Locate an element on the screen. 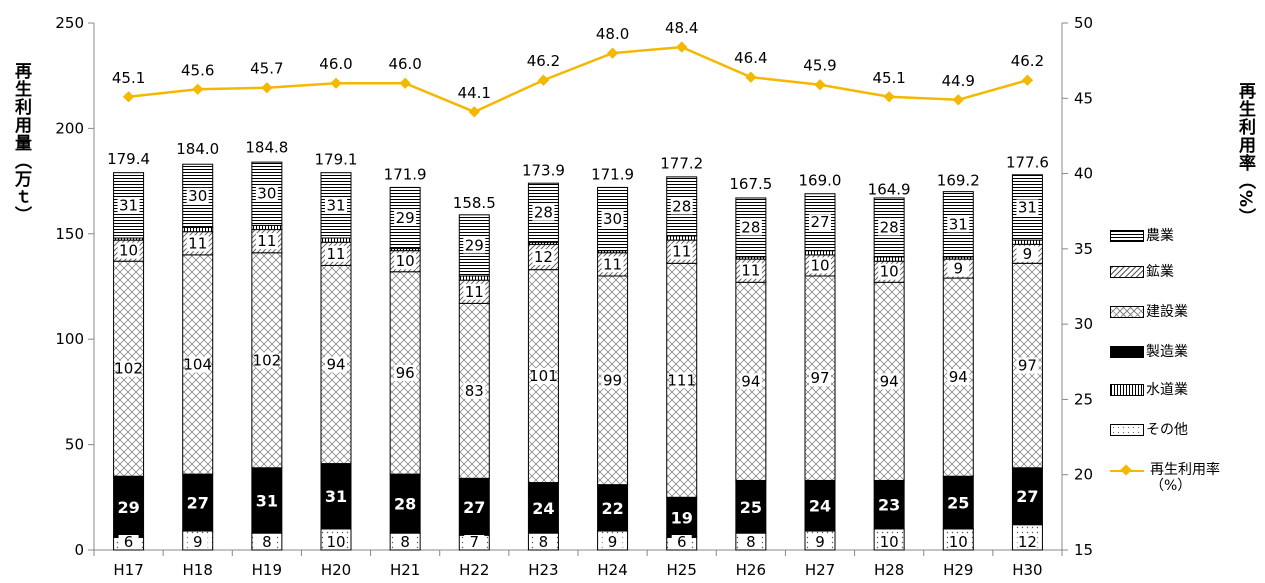  y-axis-label-left: 再生利用量（万ｔ） is located at coordinates (21, 143).